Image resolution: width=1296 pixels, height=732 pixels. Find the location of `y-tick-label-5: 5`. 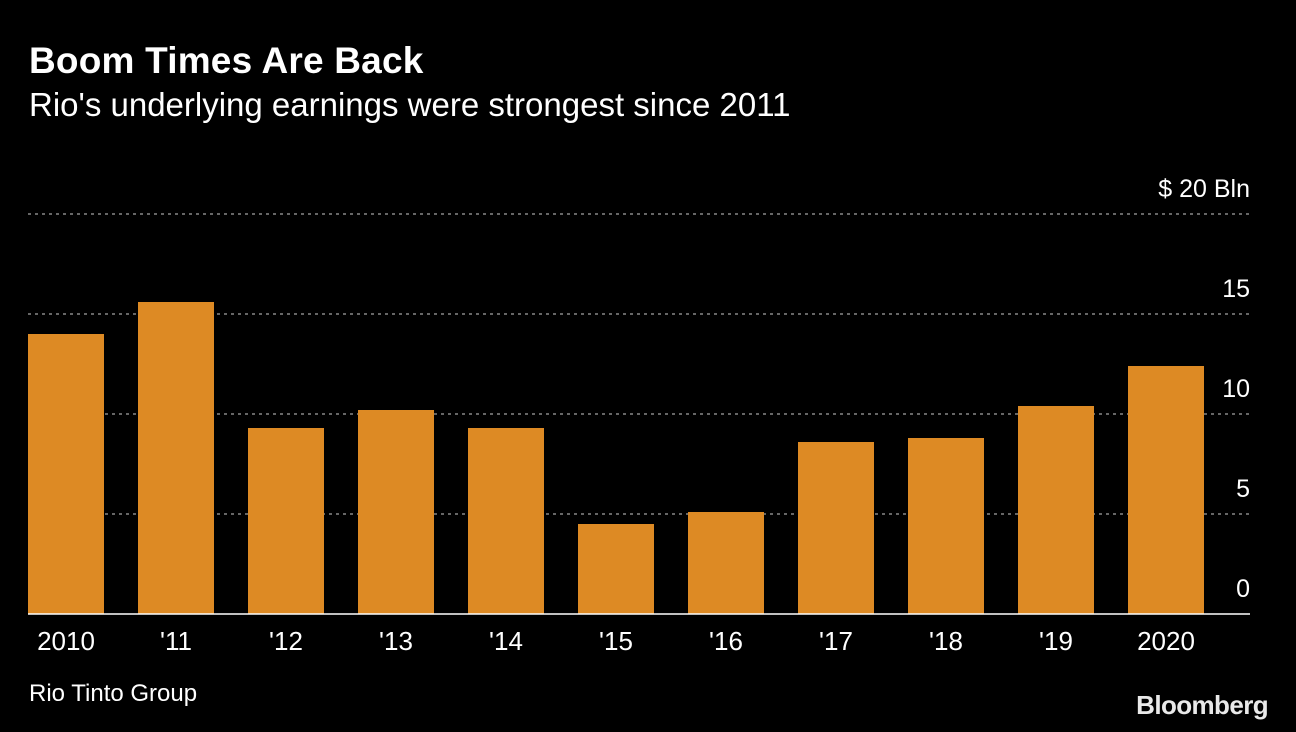

y-tick-label-5: 5 is located at coordinates (1243, 489).